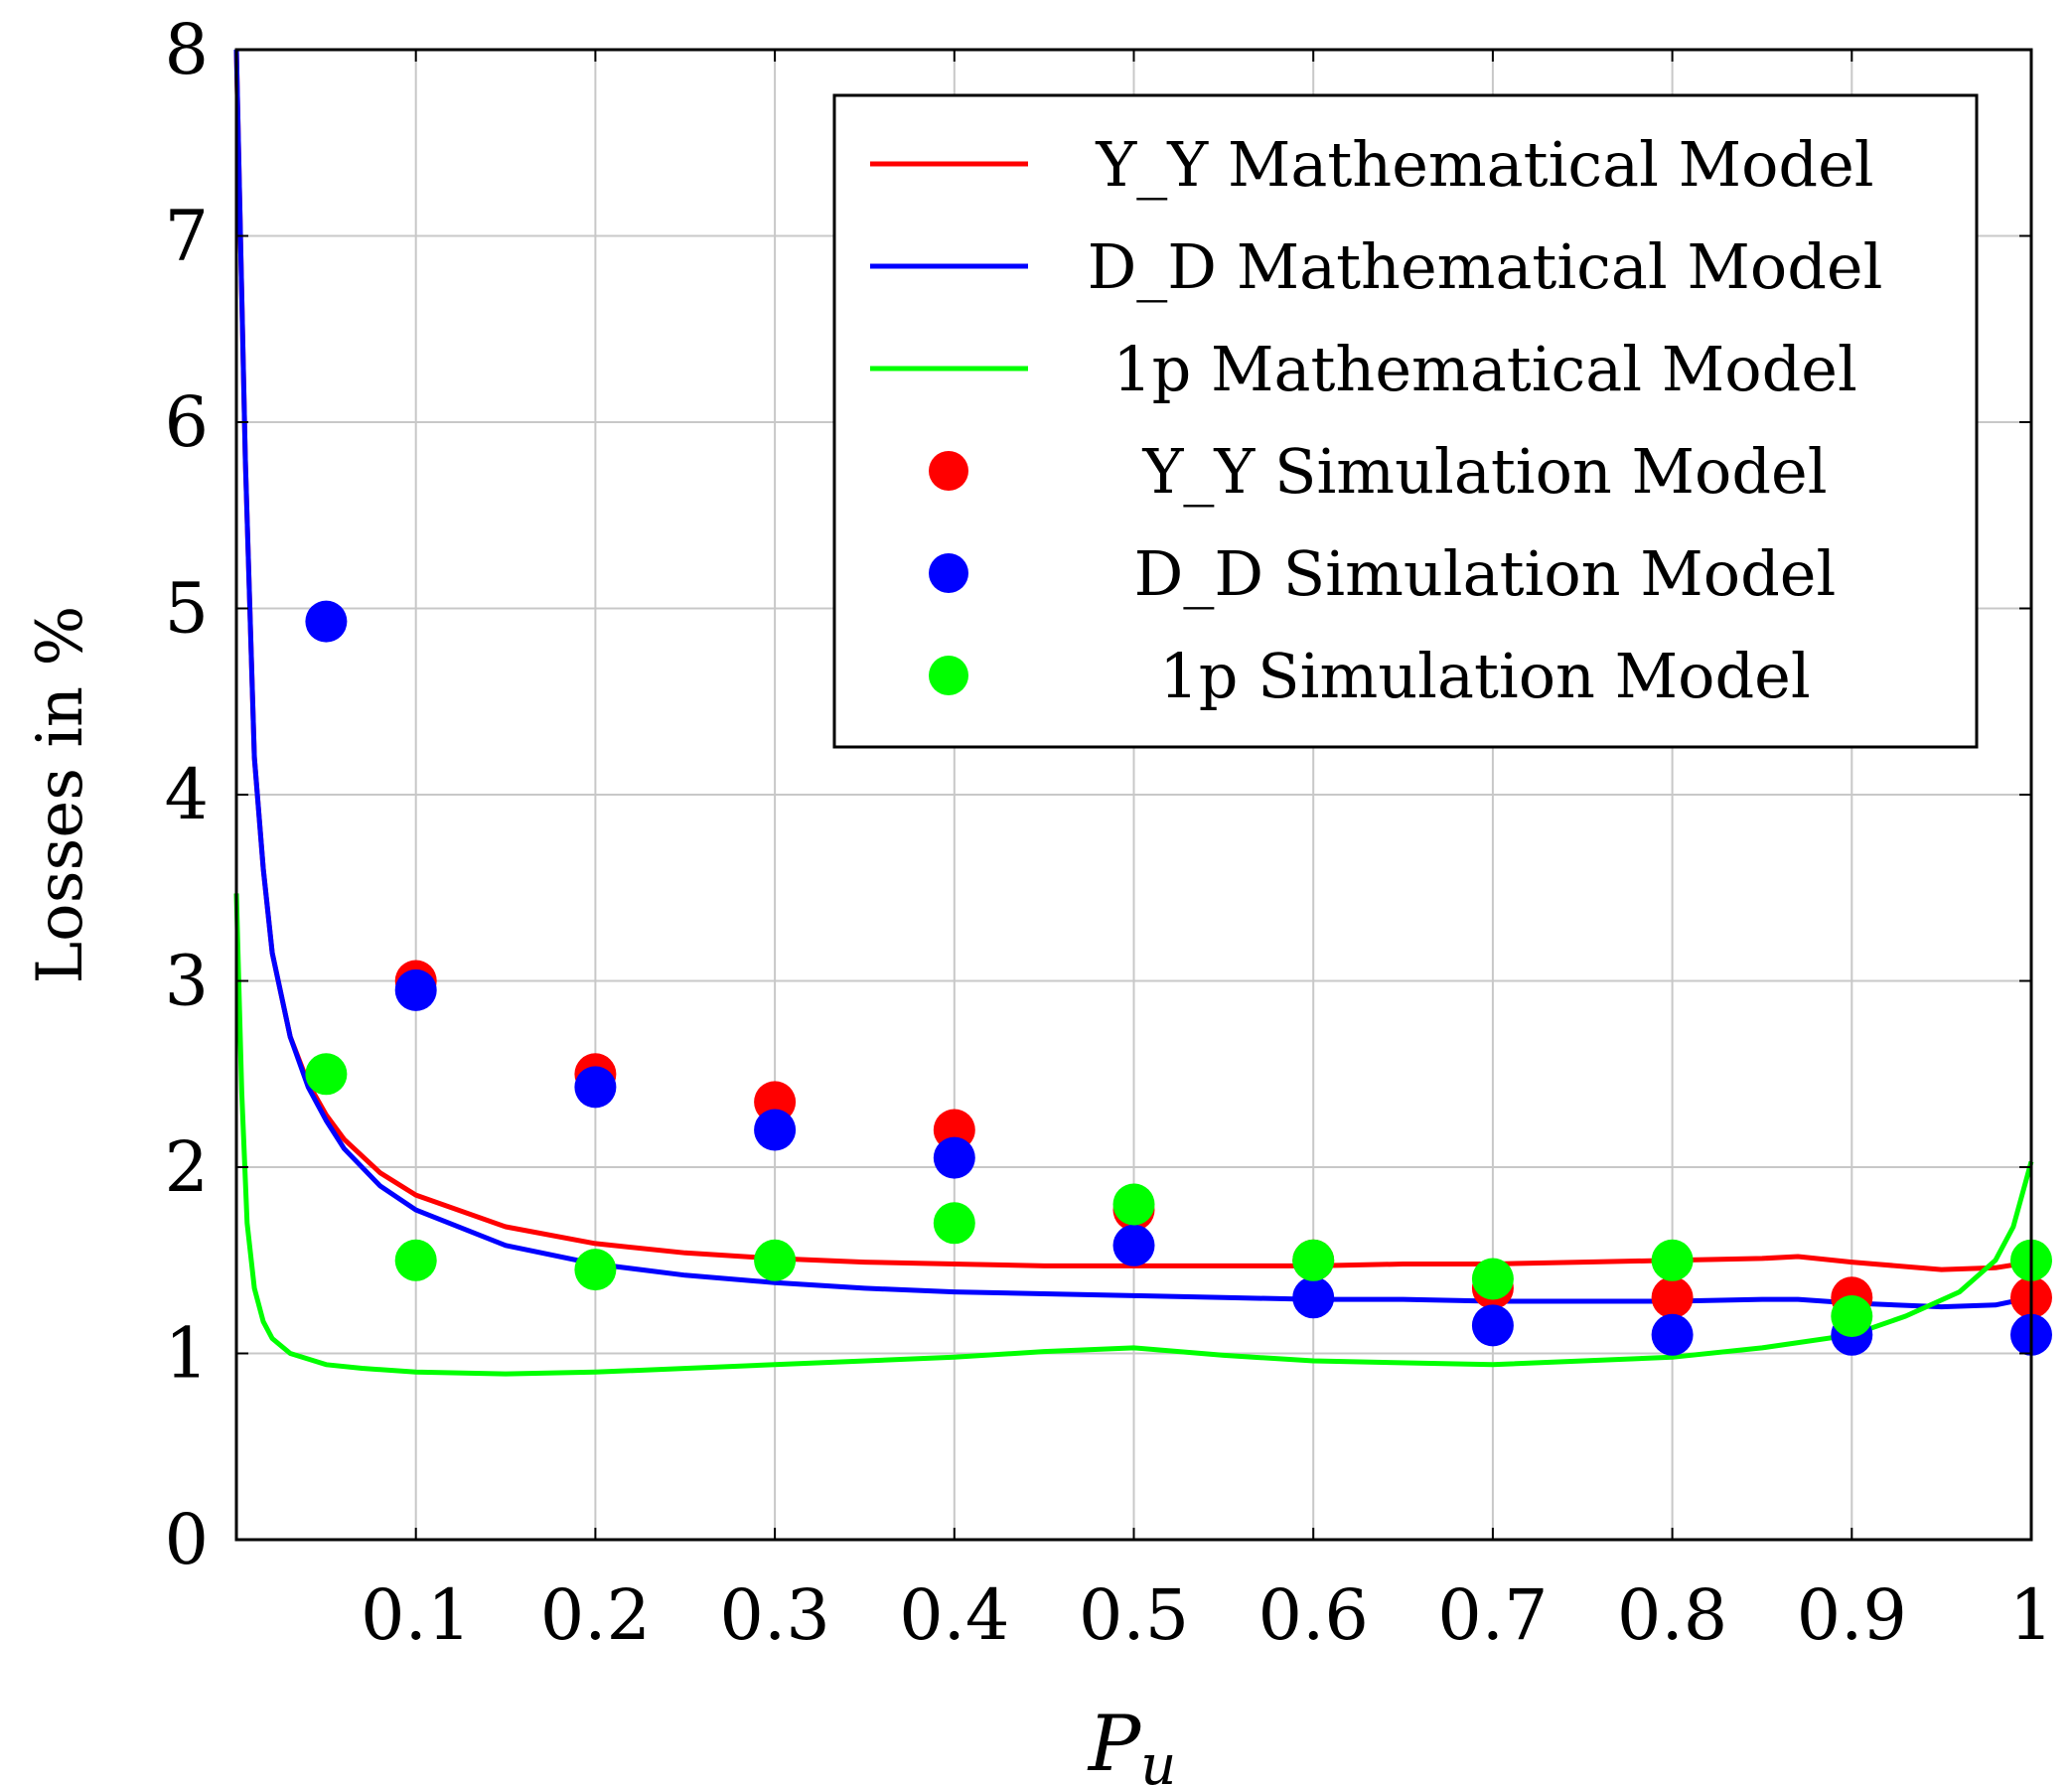 This screenshot has width=2072, height=1786. Describe the element at coordinates (949, 471) in the screenshot. I see `legend-swatch-y-y-simulation-model` at that location.